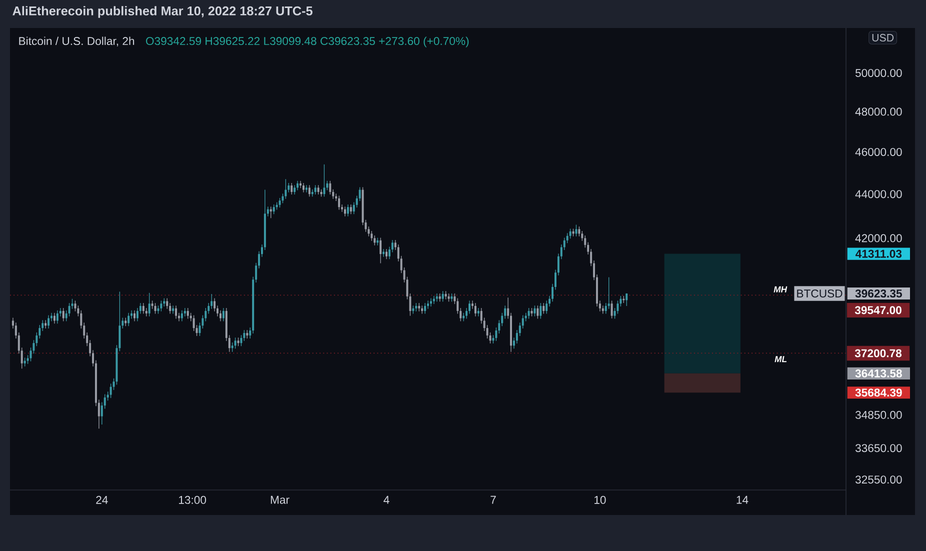  What do you see at coordinates (280, 500) in the screenshot?
I see `x-tick-label: Mar` at bounding box center [280, 500].